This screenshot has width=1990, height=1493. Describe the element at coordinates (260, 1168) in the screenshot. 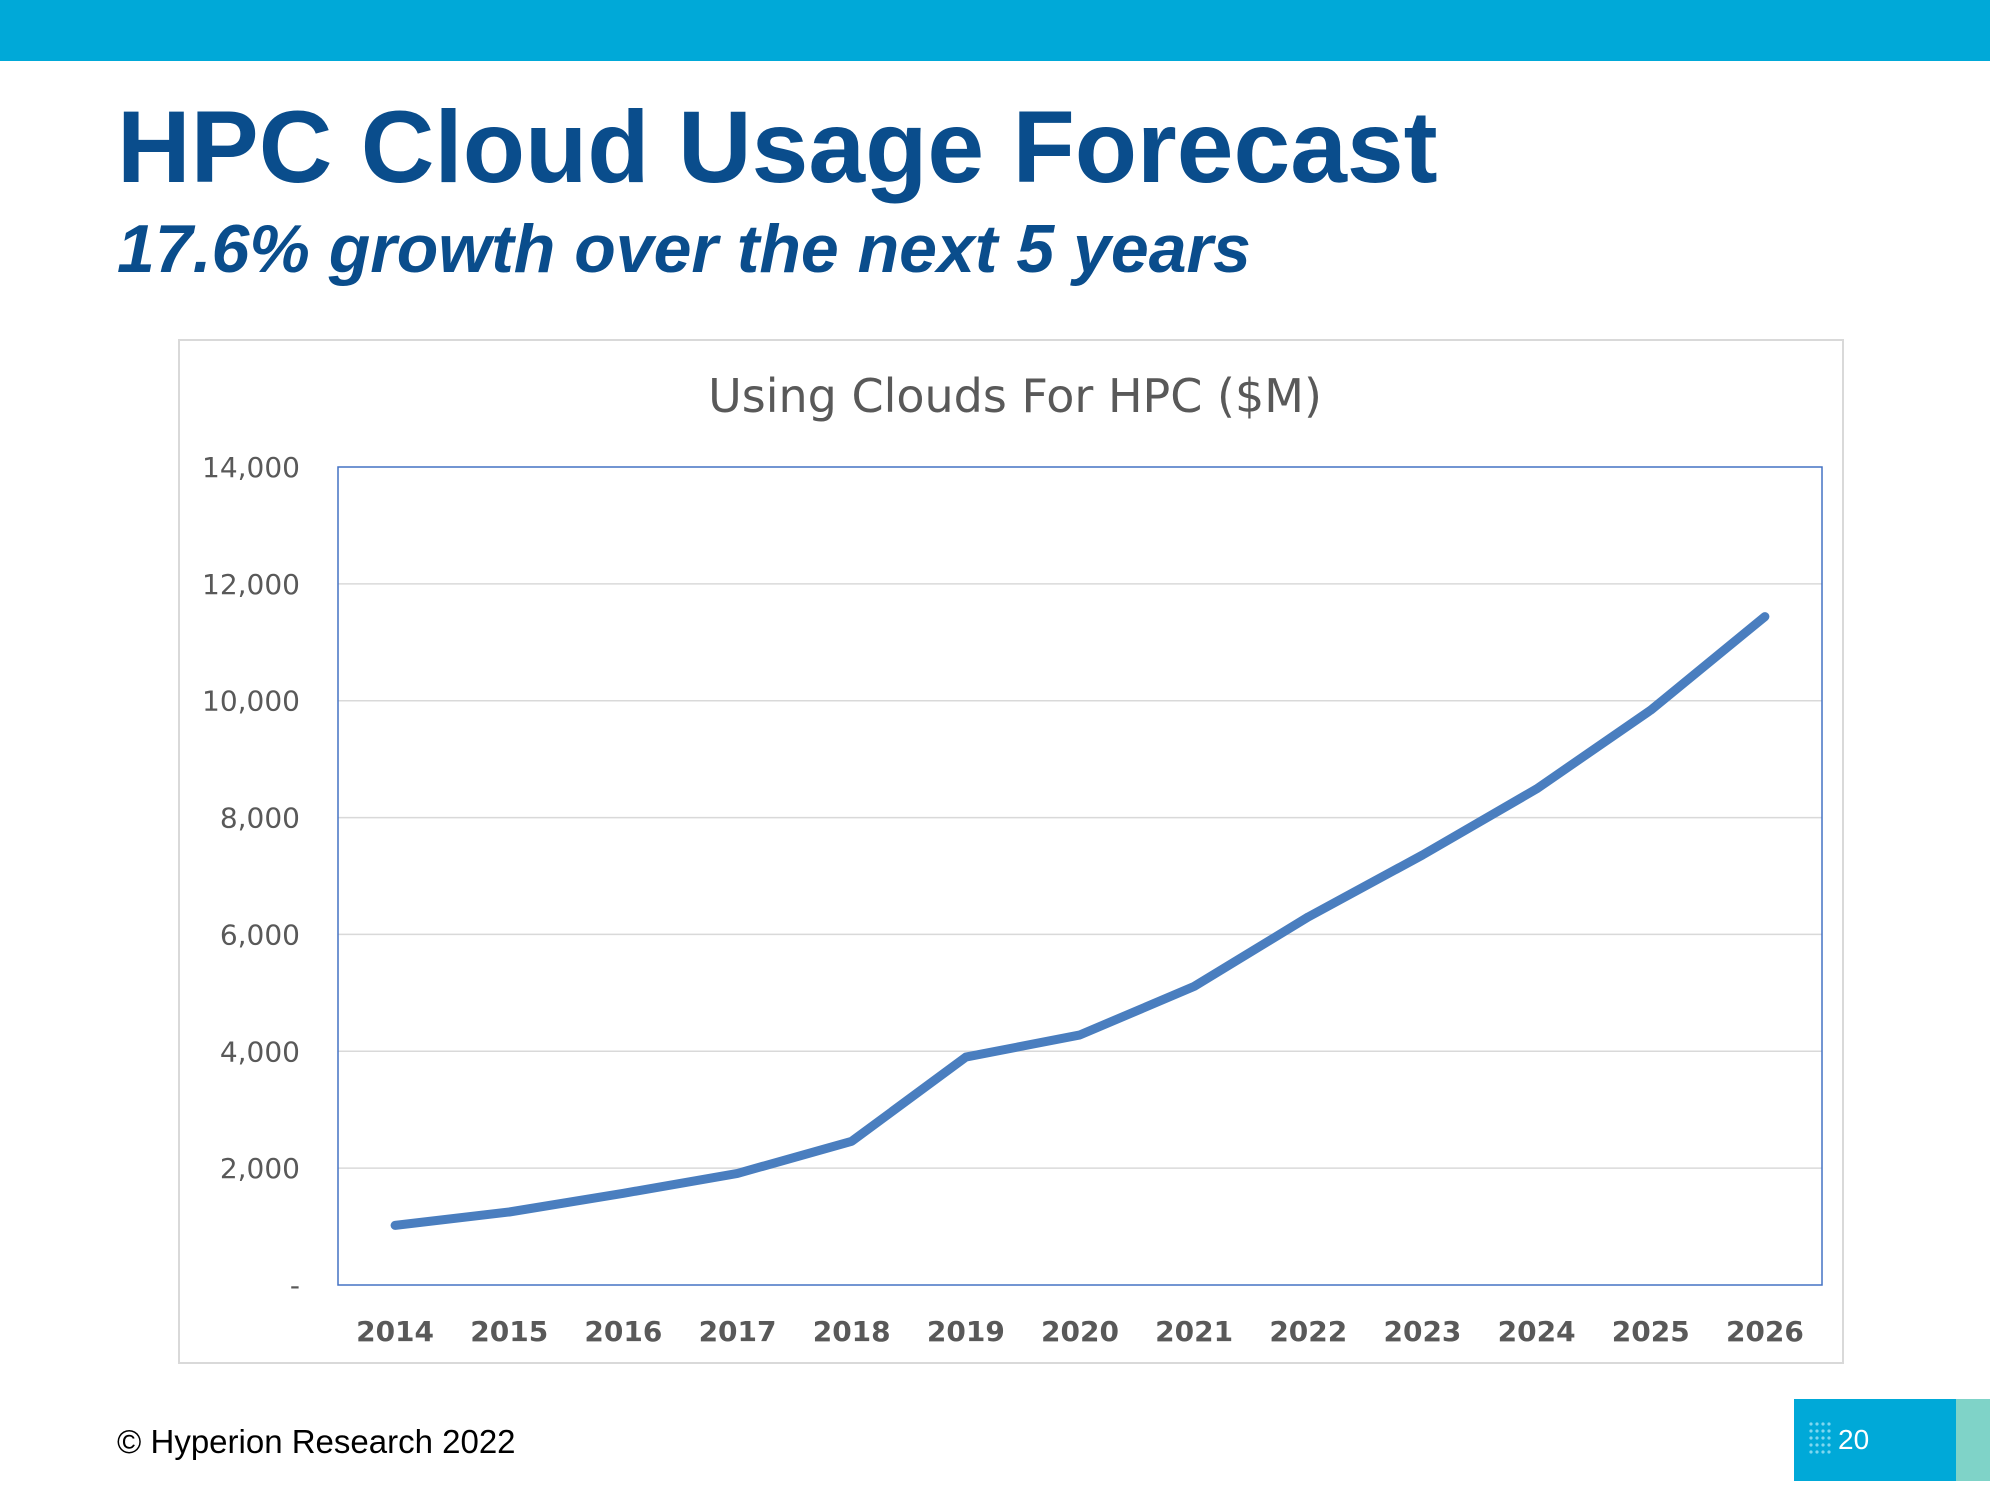

I see `y-tick-label: 2,000` at that location.